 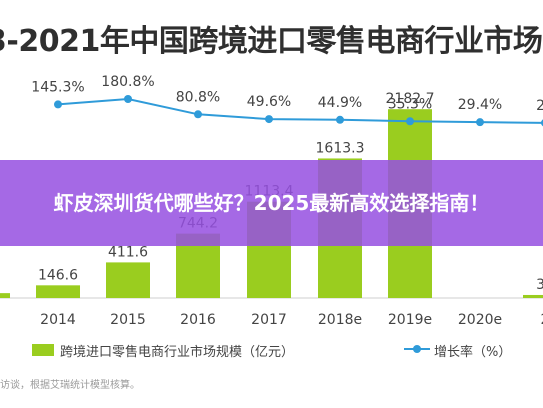 I want to click on legend-bar-label: 跨境进口零售电商行业市场规模（亿元）, so click(x=177, y=352).